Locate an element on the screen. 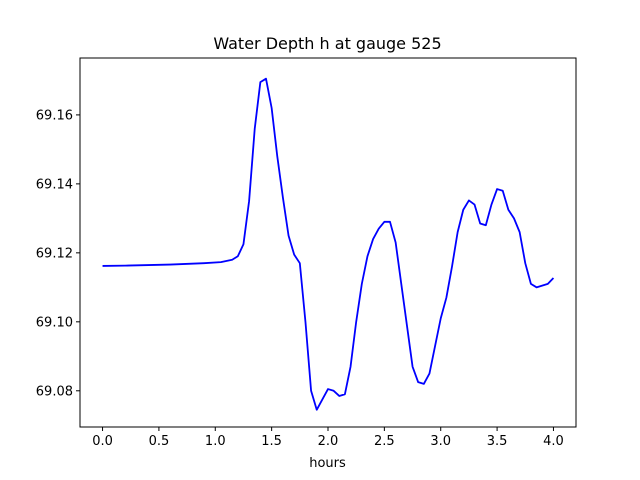 Image resolution: width=640 pixels, height=480 pixels. x-tick-label: 3.5 is located at coordinates (497, 441).